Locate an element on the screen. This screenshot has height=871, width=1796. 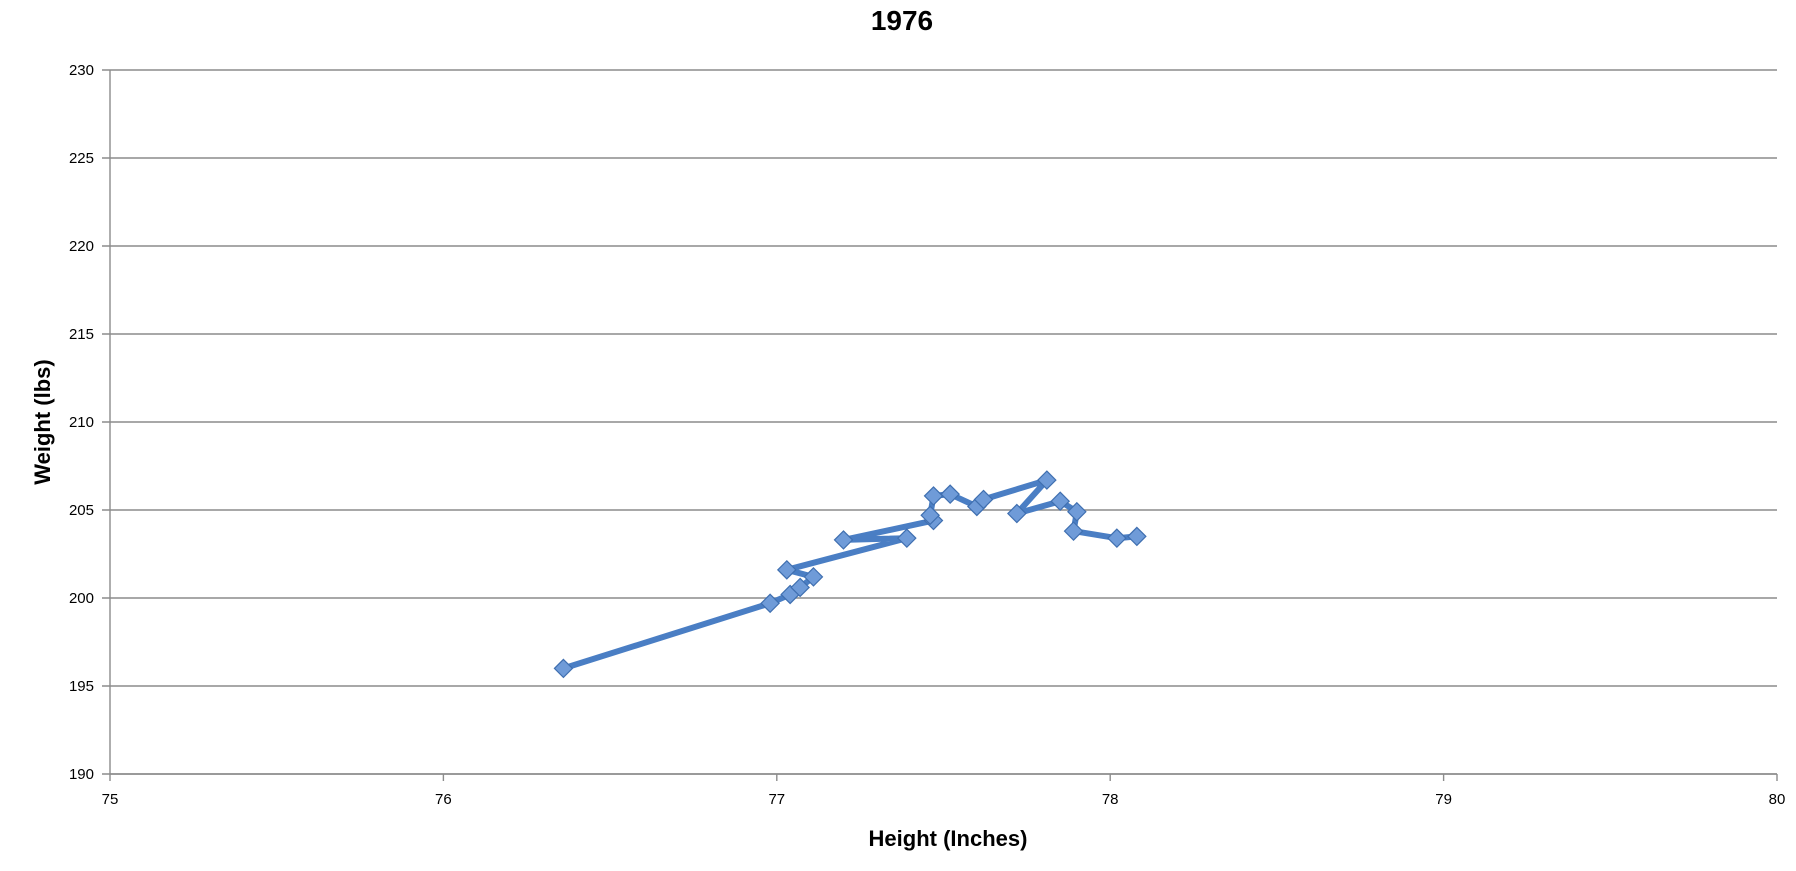
y-tick-label: 200 is located at coordinates (81, 598).